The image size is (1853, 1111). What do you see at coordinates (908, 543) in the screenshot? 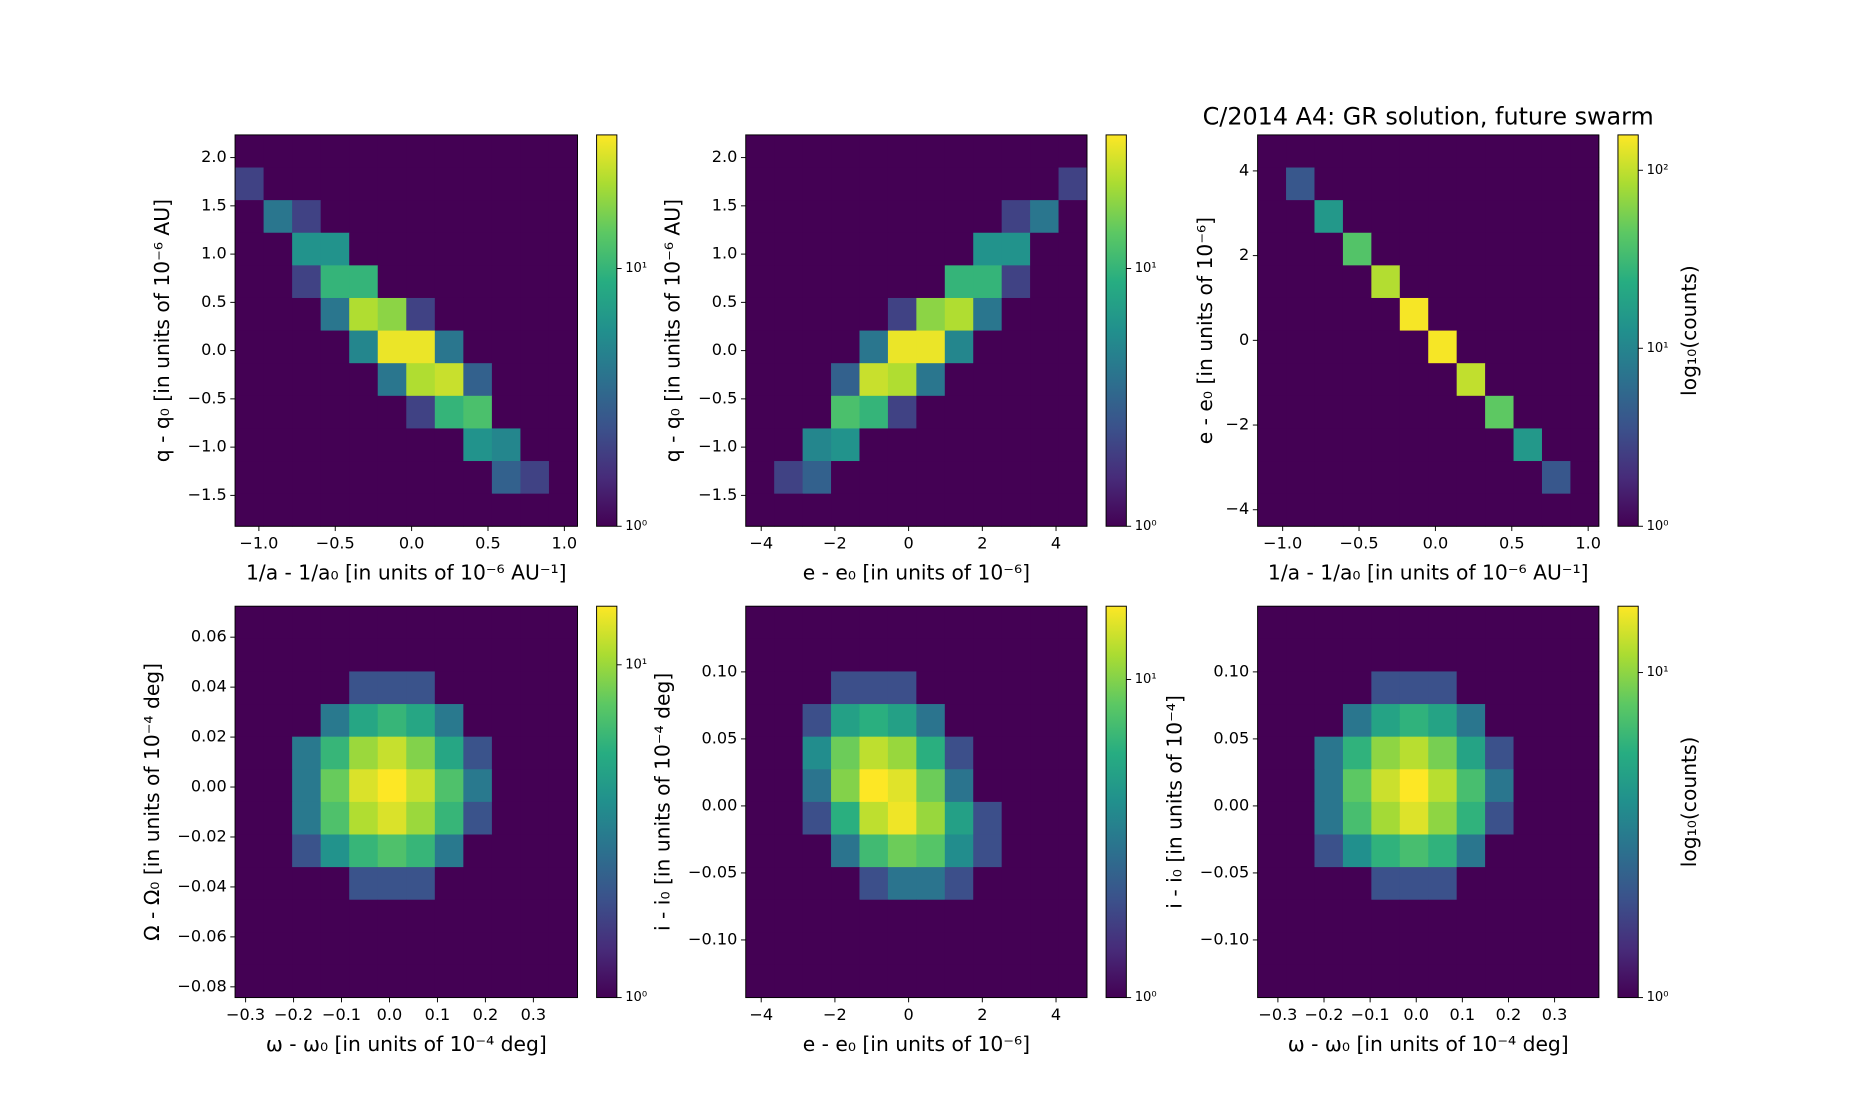
I see `x-tick-label: 0` at bounding box center [908, 543].